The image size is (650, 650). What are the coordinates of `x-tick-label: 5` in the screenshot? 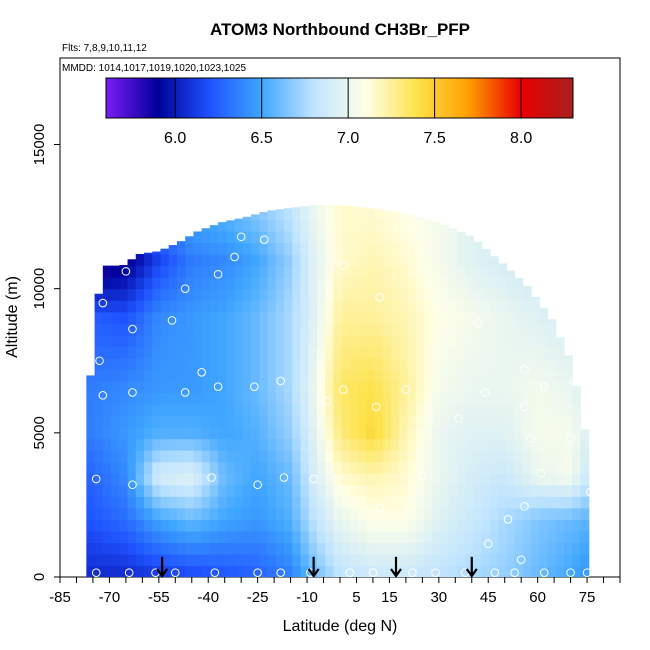 It's located at (356, 597).